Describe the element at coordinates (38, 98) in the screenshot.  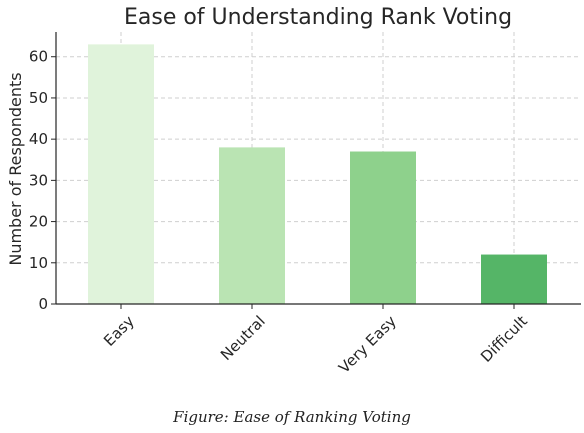
I see `y-tick-label: 50` at that location.